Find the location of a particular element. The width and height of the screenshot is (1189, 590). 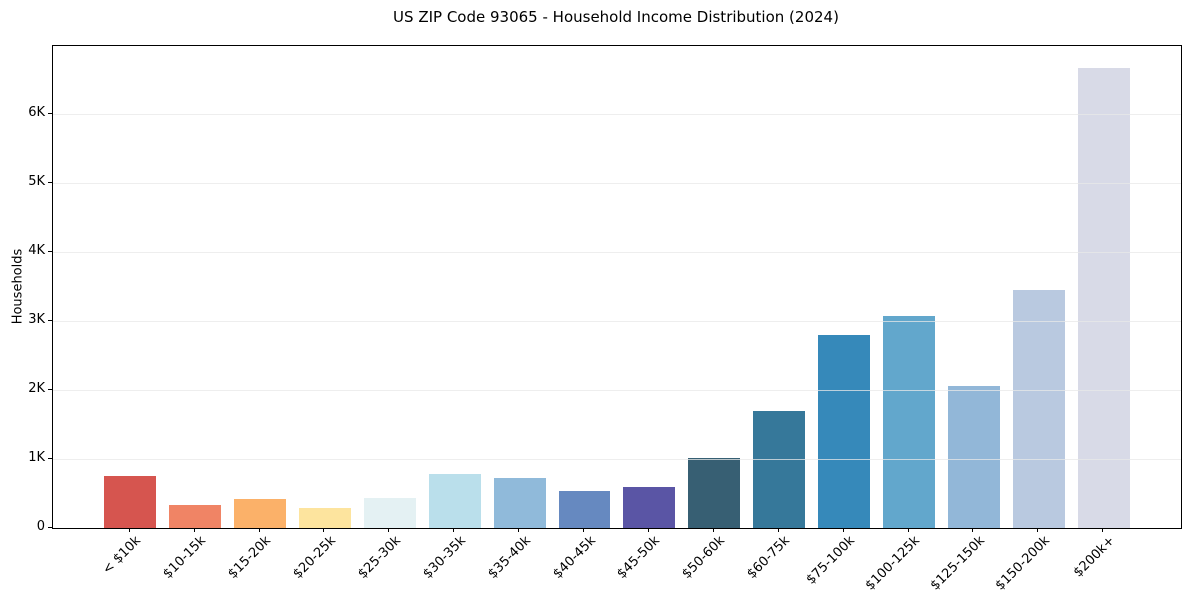

y-tick-label: 2K is located at coordinates (36, 389).